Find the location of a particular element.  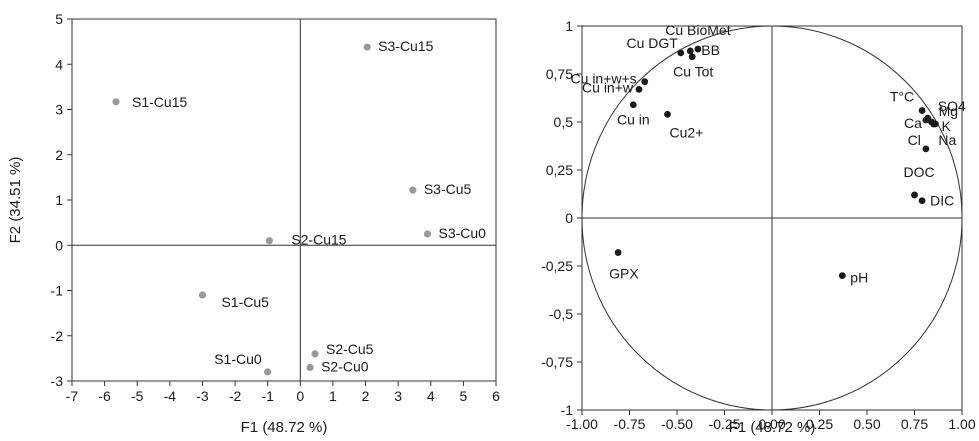

variable-label: K is located at coordinates (947, 126).